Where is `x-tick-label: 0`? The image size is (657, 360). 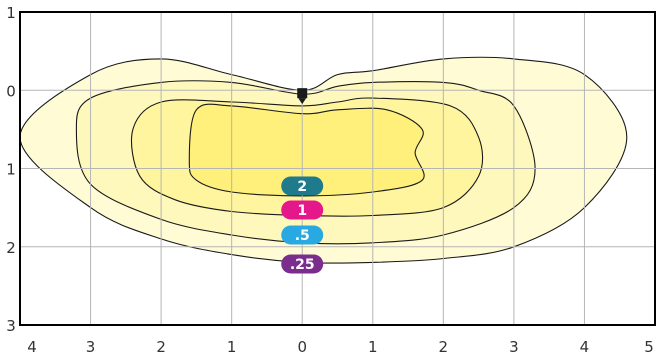
x-tick-label: 0 is located at coordinates (302, 347).